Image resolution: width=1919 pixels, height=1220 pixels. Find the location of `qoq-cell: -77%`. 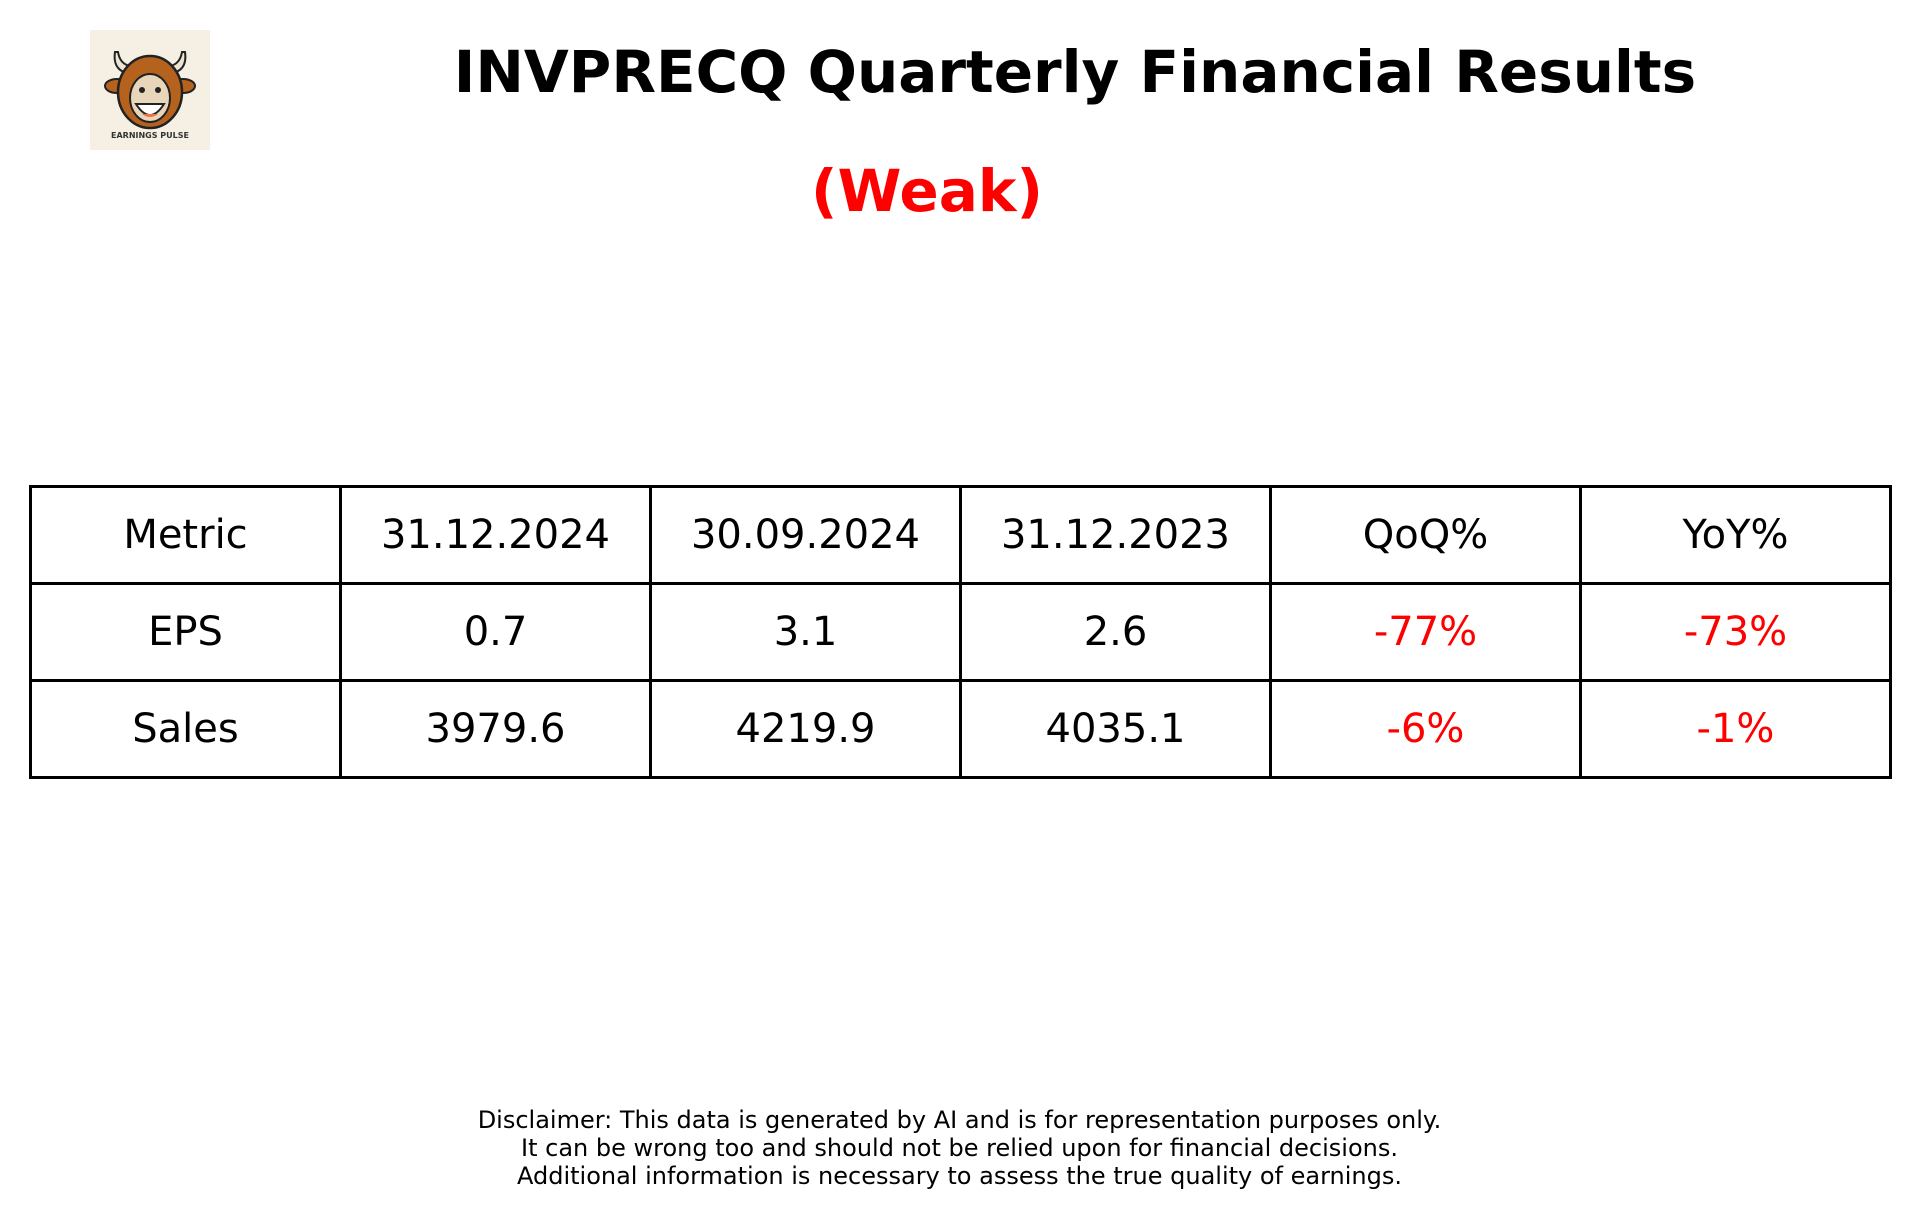

qoq-cell: -77% is located at coordinates (1425, 632).